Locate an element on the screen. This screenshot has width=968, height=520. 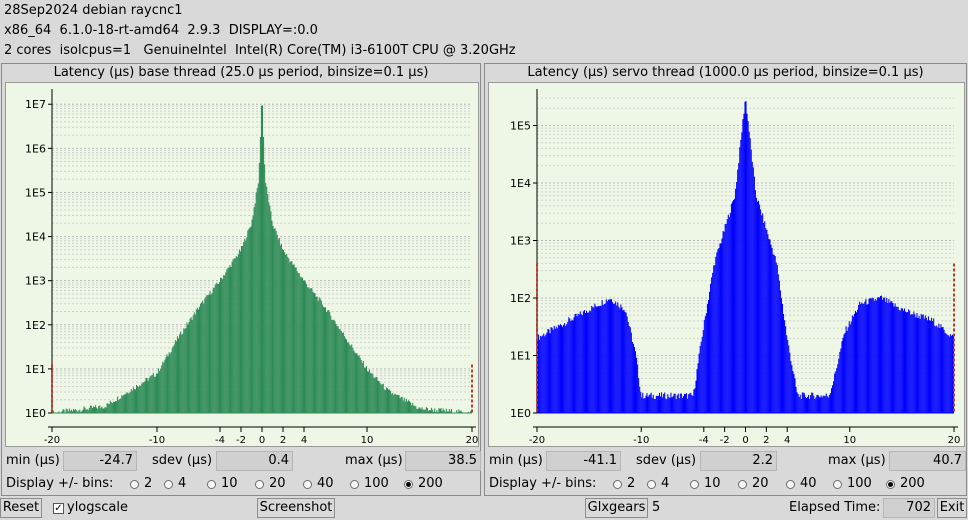
servo-bins-option-4: 4 is located at coordinates (665, 483).